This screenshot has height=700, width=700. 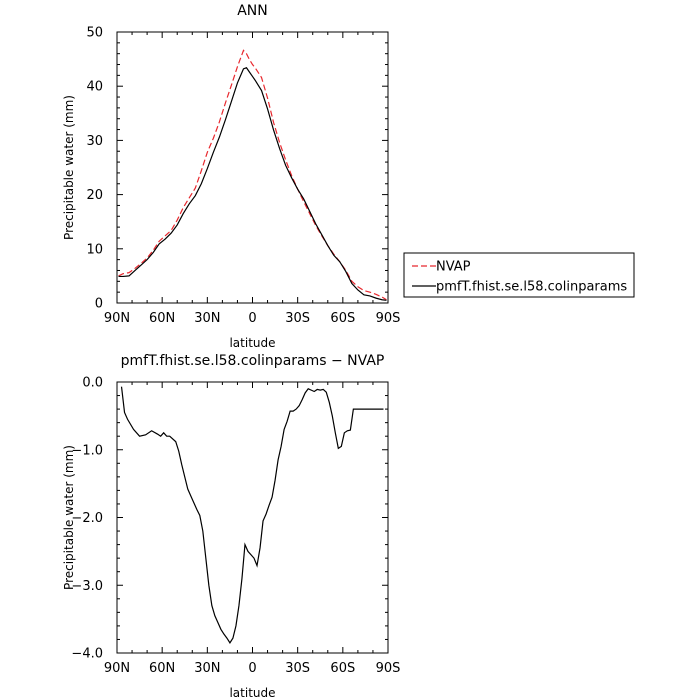 I want to click on y-tick-label: 50, so click(x=94, y=33).